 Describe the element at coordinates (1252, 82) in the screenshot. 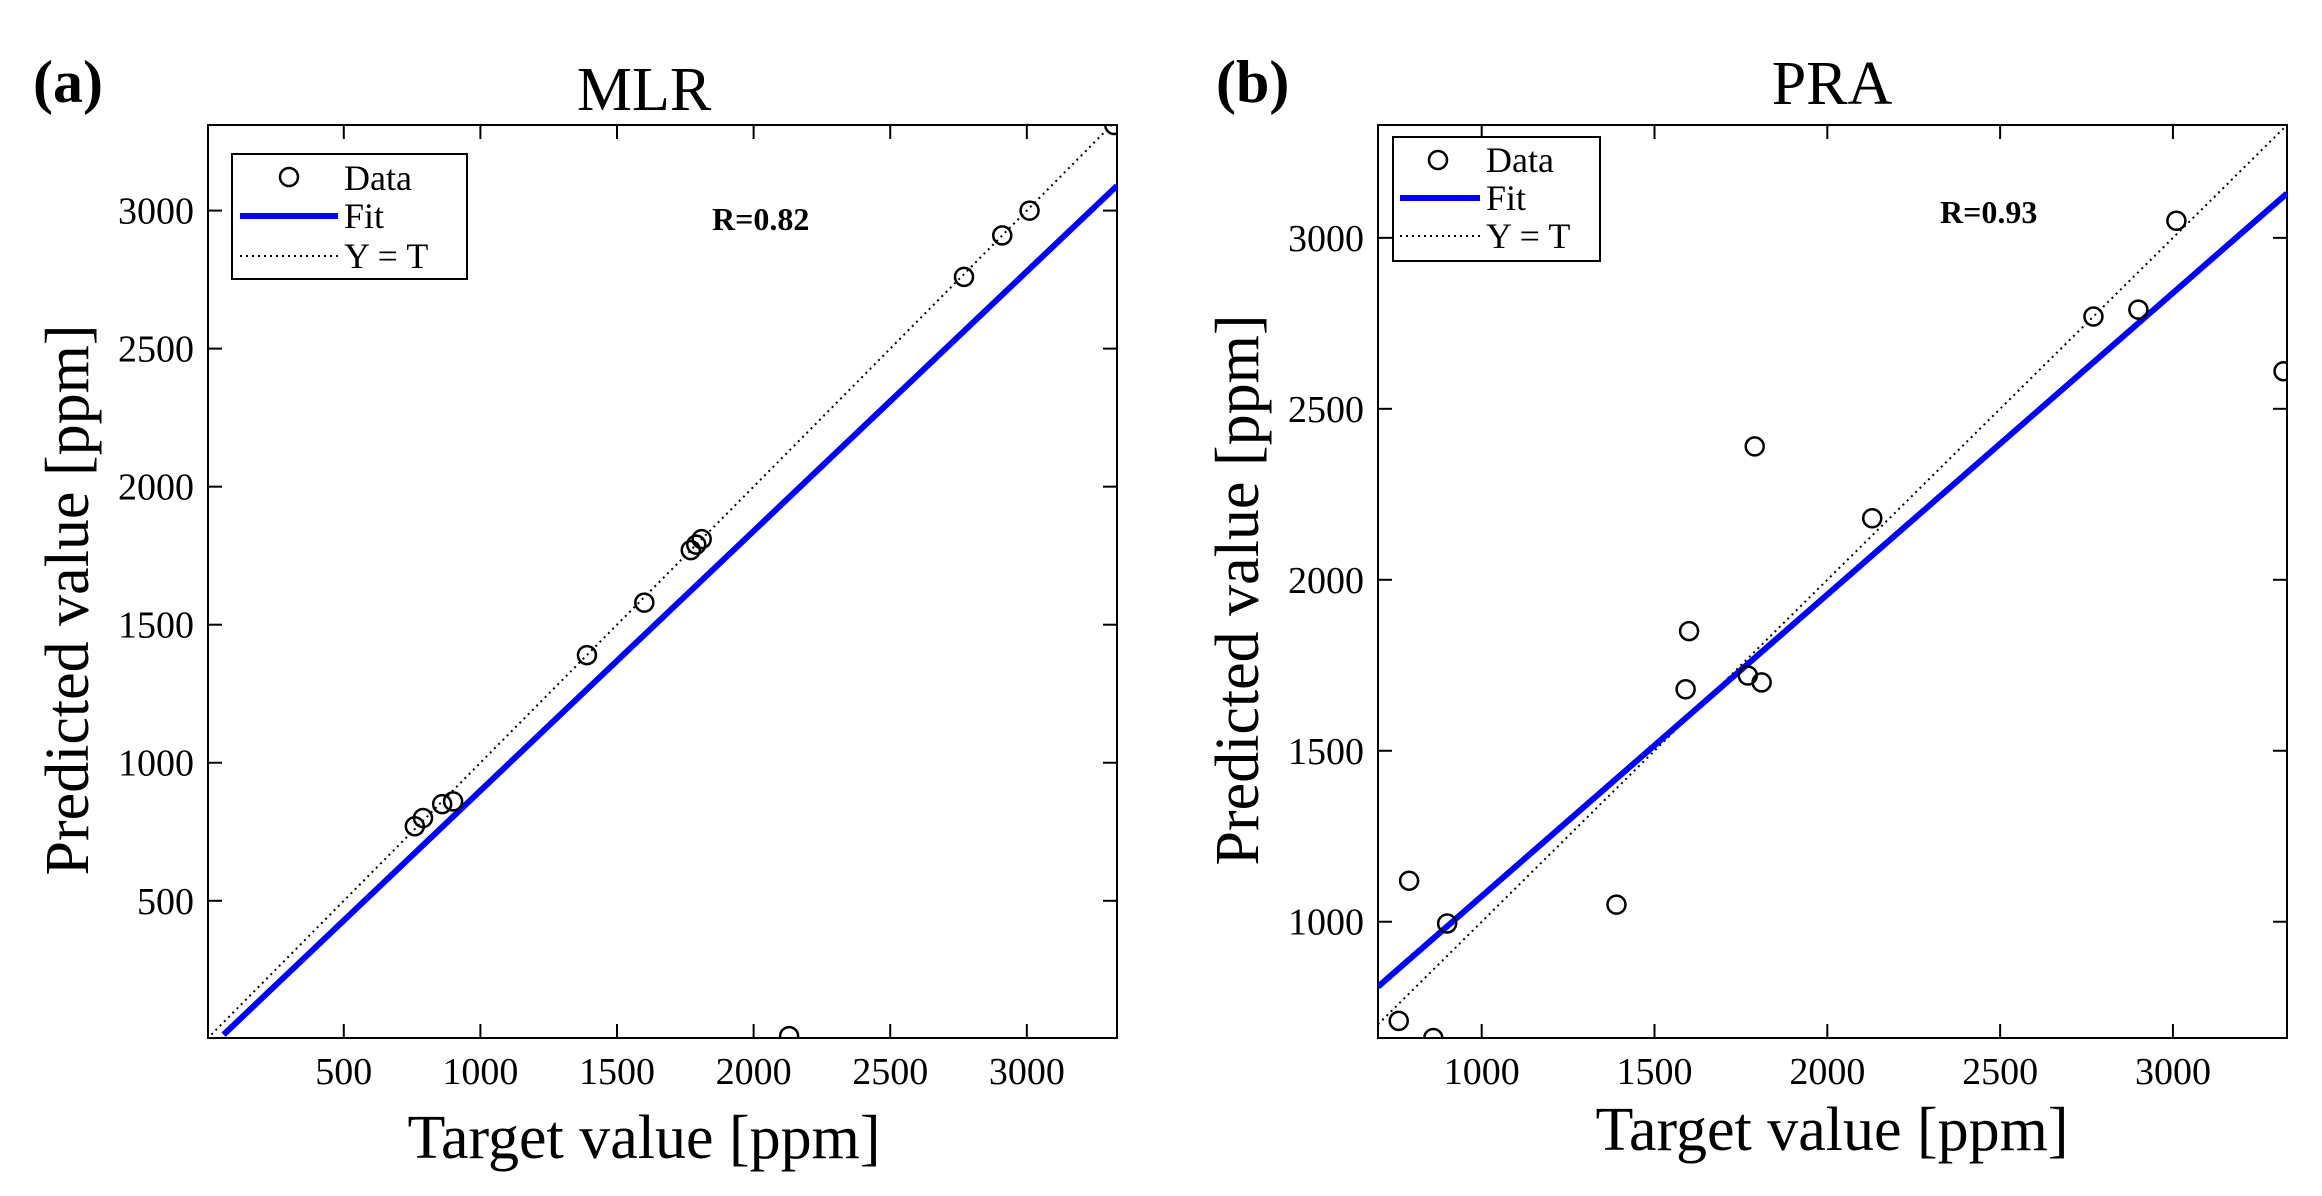

I see `panel-label: (b)` at that location.